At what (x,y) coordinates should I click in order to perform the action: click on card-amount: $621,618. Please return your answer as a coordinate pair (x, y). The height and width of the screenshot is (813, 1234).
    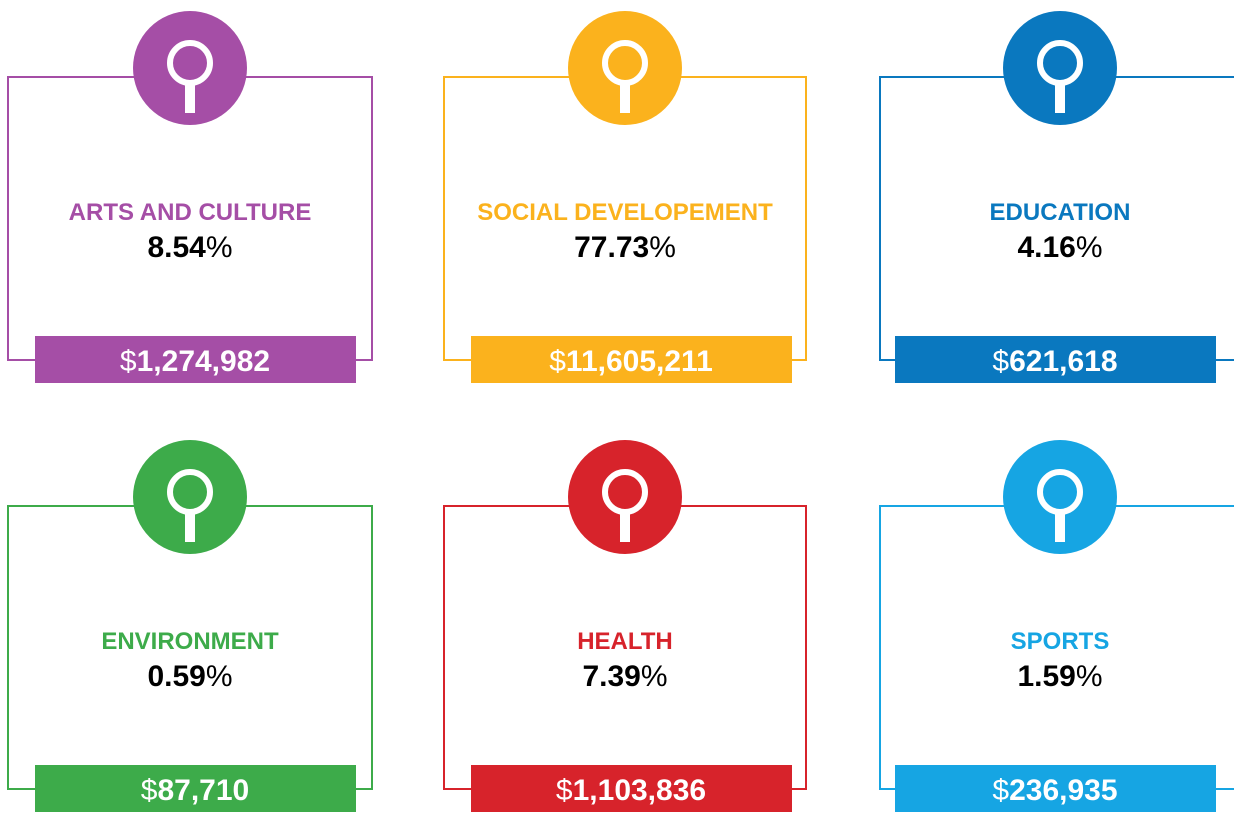
    Looking at the image, I should click on (1054, 361).